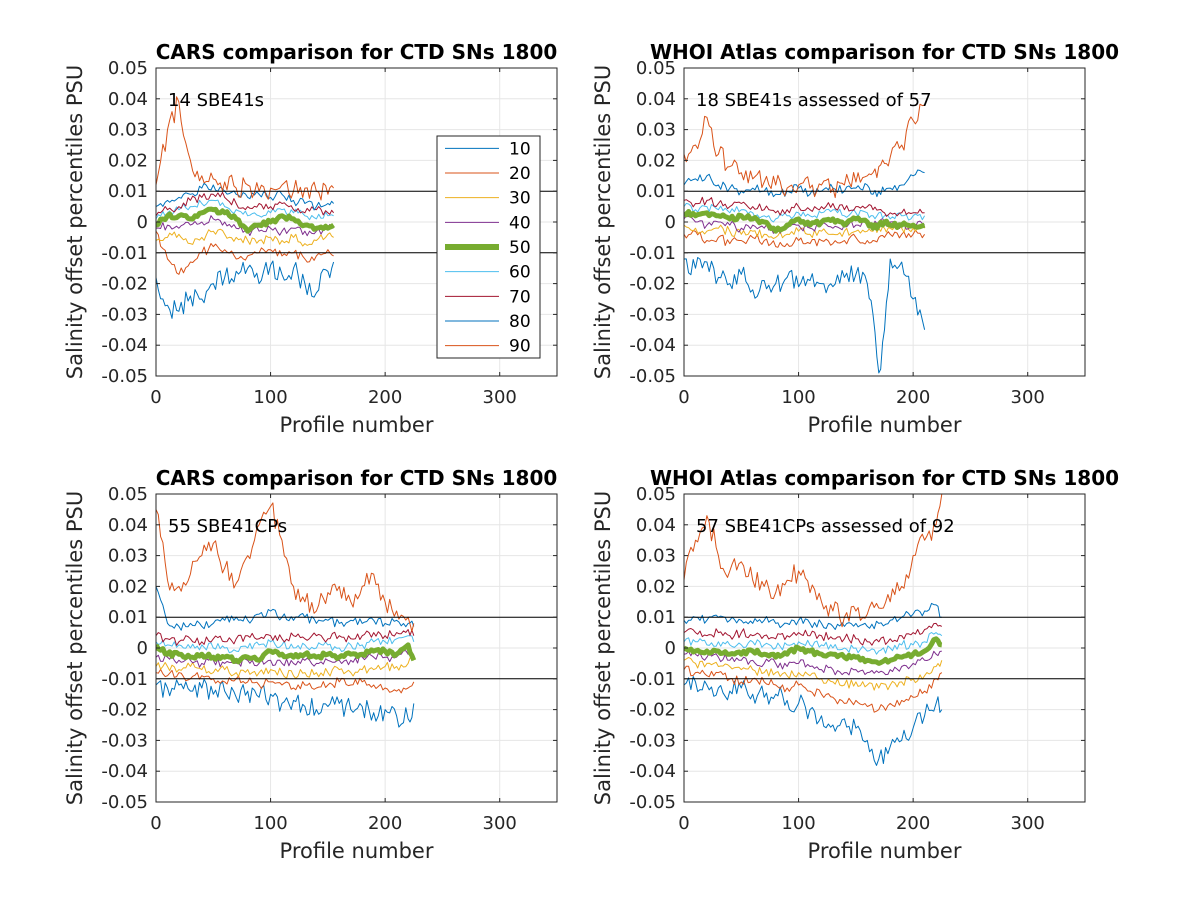 The image size is (1200, 900). I want to click on legend-label-p10: 10, so click(520, 149).